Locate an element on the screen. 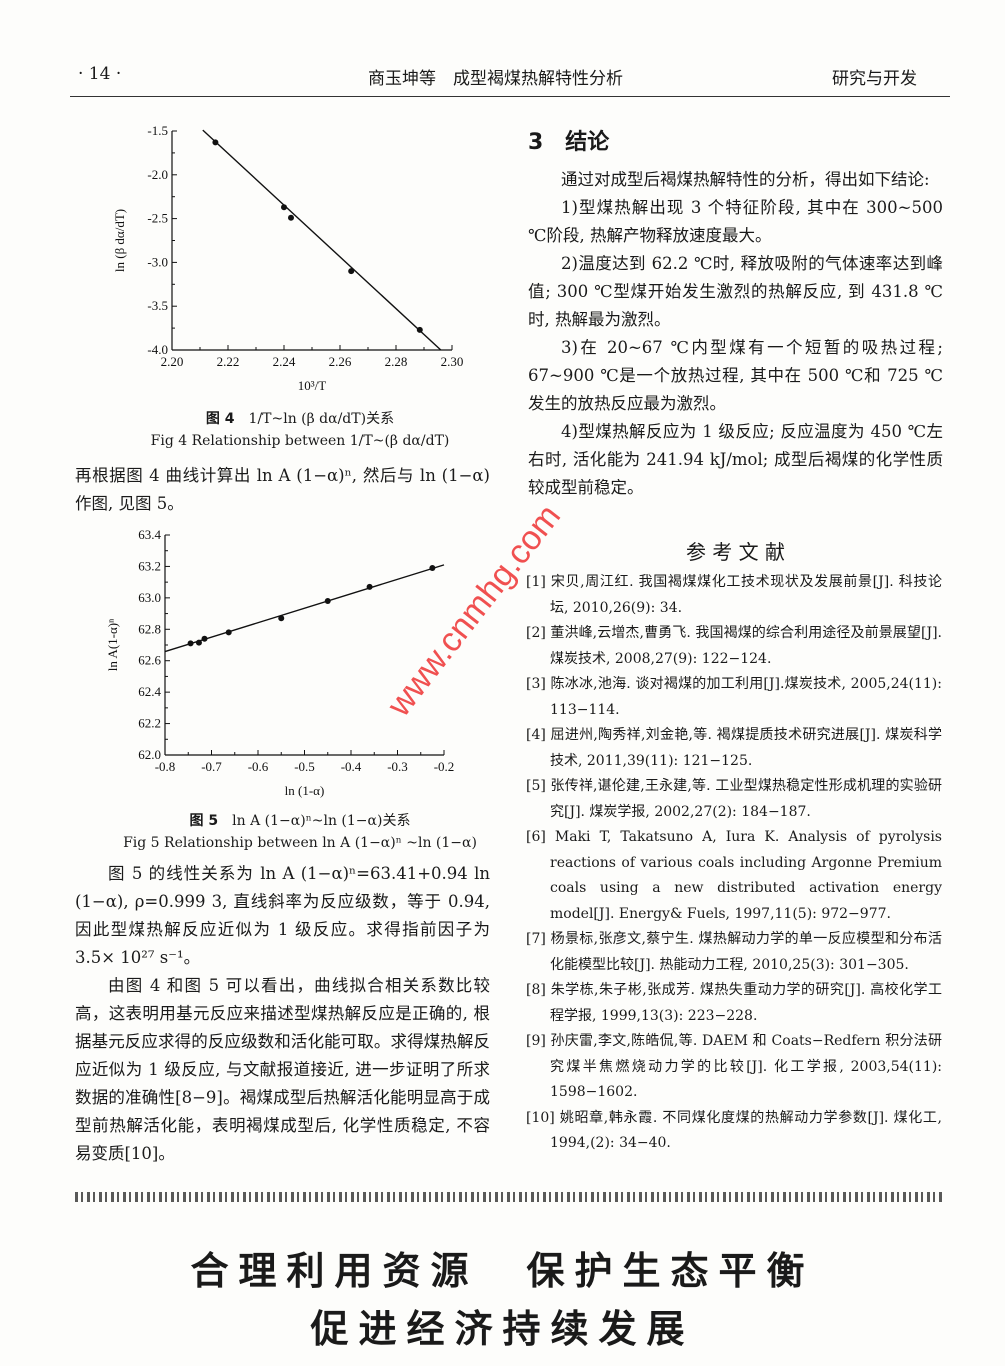  x-tick-label: -0.5 is located at coordinates (304, 766).